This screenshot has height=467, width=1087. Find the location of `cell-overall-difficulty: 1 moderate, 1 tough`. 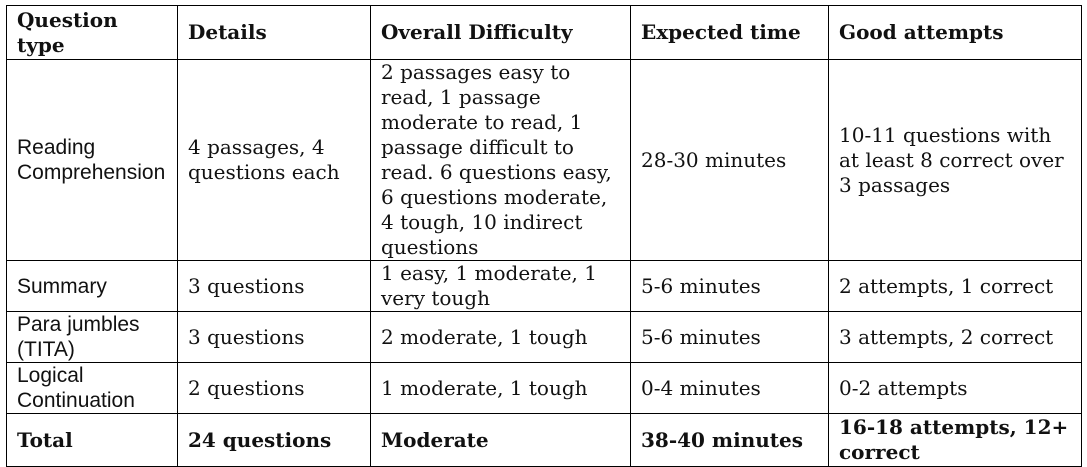

cell-overall-difficulty: 1 moderate, 1 tough is located at coordinates (500, 388).